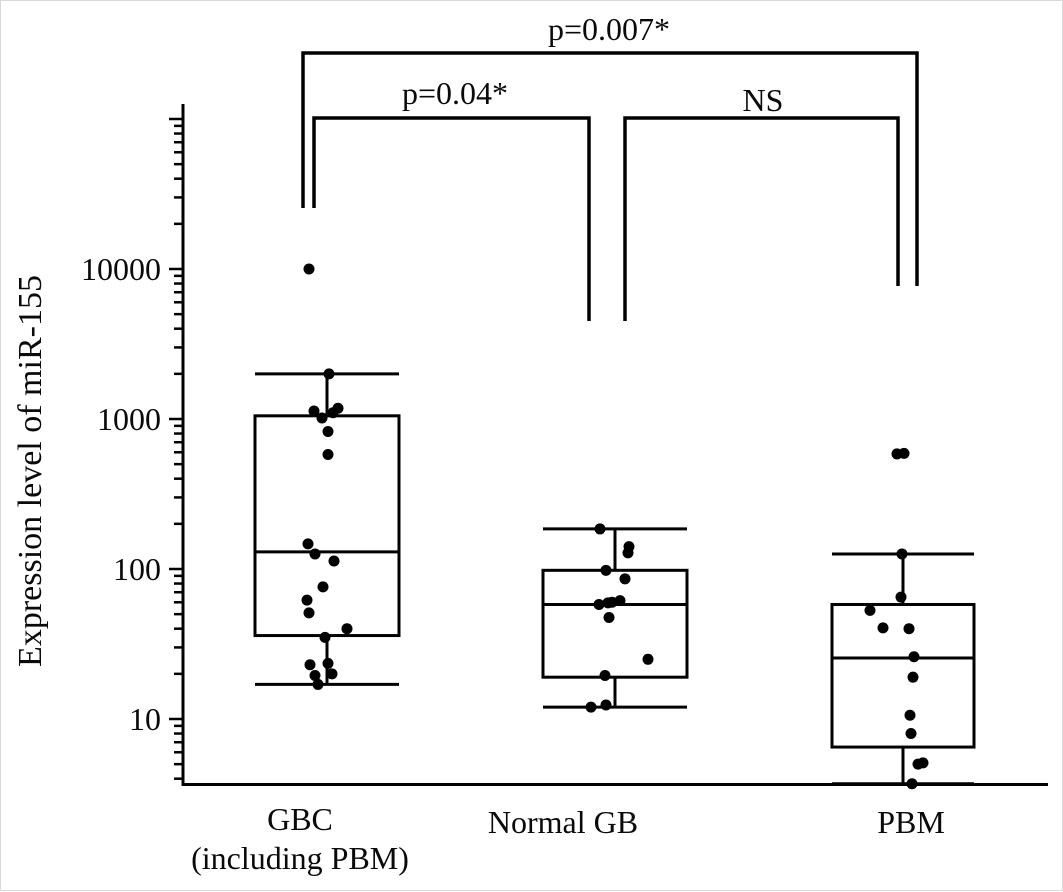 The width and height of the screenshot is (1063, 892). I want to click on x-group-label: (including PBM), so click(300, 858).